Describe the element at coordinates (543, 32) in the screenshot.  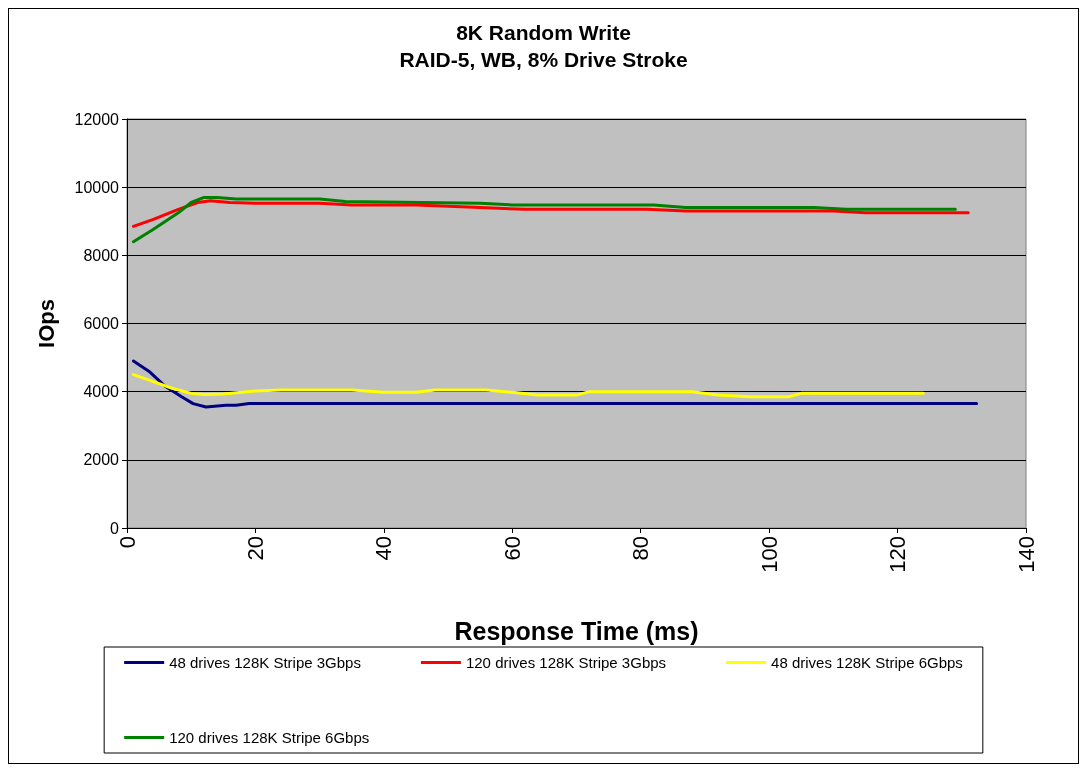
I see `chart-title: 8K Random Write` at that location.